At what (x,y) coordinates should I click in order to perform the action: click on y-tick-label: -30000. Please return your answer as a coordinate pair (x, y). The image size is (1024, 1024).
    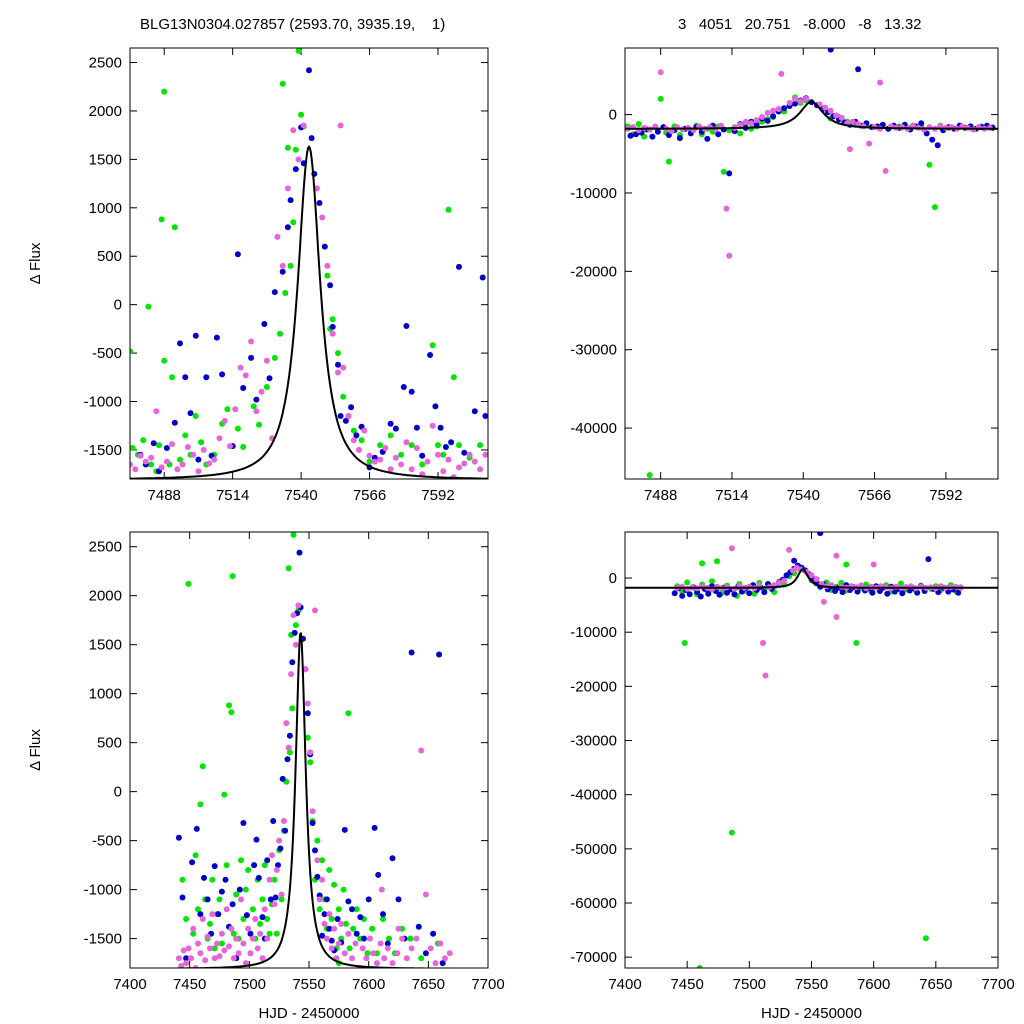
    Looking at the image, I should click on (593, 741).